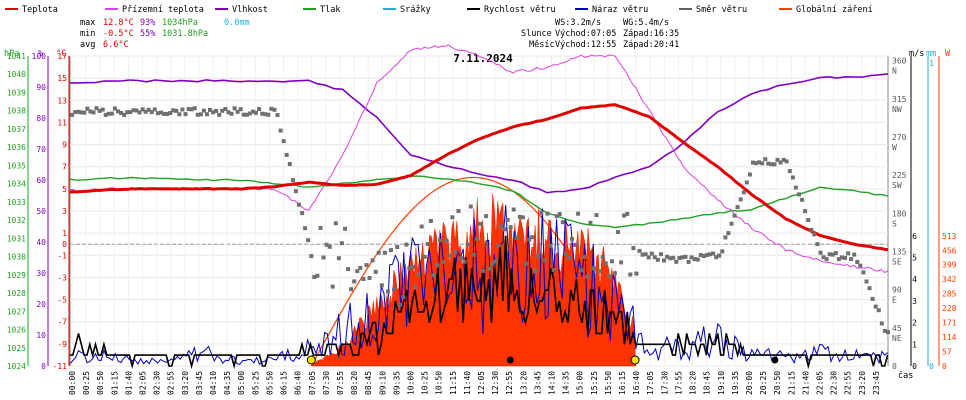  What do you see at coordinates (87, 45) in the screenshot?
I see `stat-avg-label: avg` at bounding box center [87, 45].